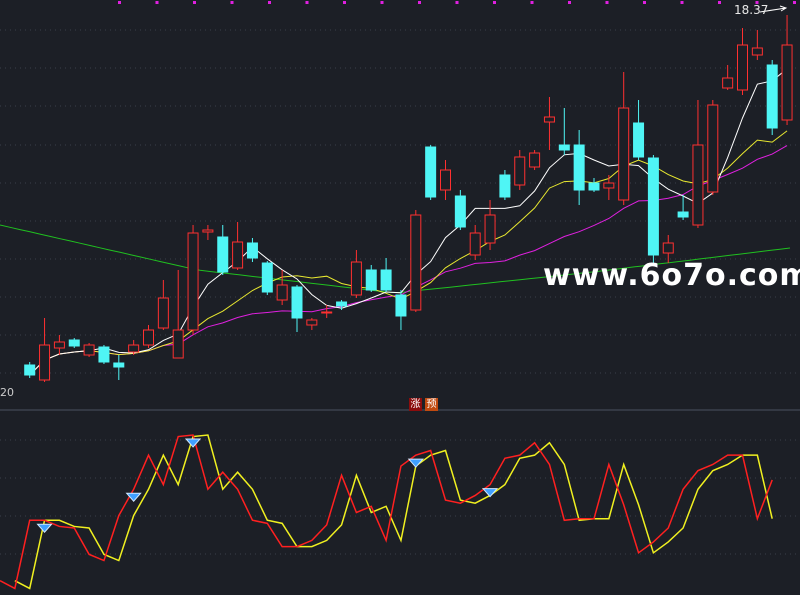 The image size is (800, 595). Describe the element at coordinates (431, 404) in the screenshot. I see `indicator-tag-predict: 预` at that location.